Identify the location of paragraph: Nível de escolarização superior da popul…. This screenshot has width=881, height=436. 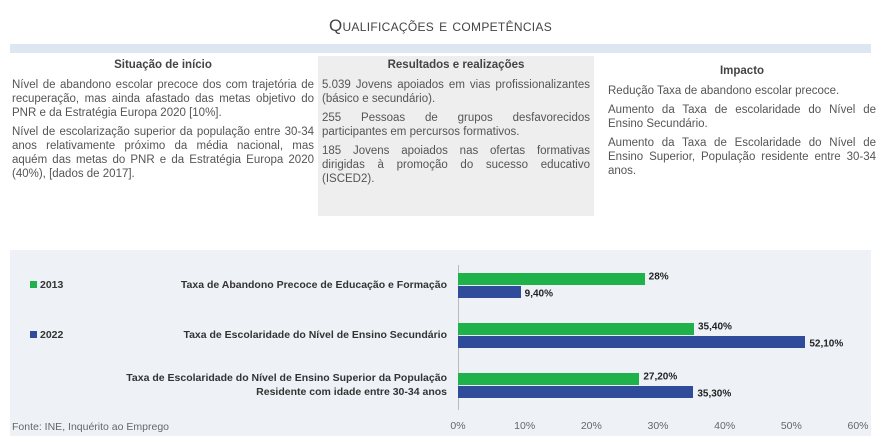
(163, 153).